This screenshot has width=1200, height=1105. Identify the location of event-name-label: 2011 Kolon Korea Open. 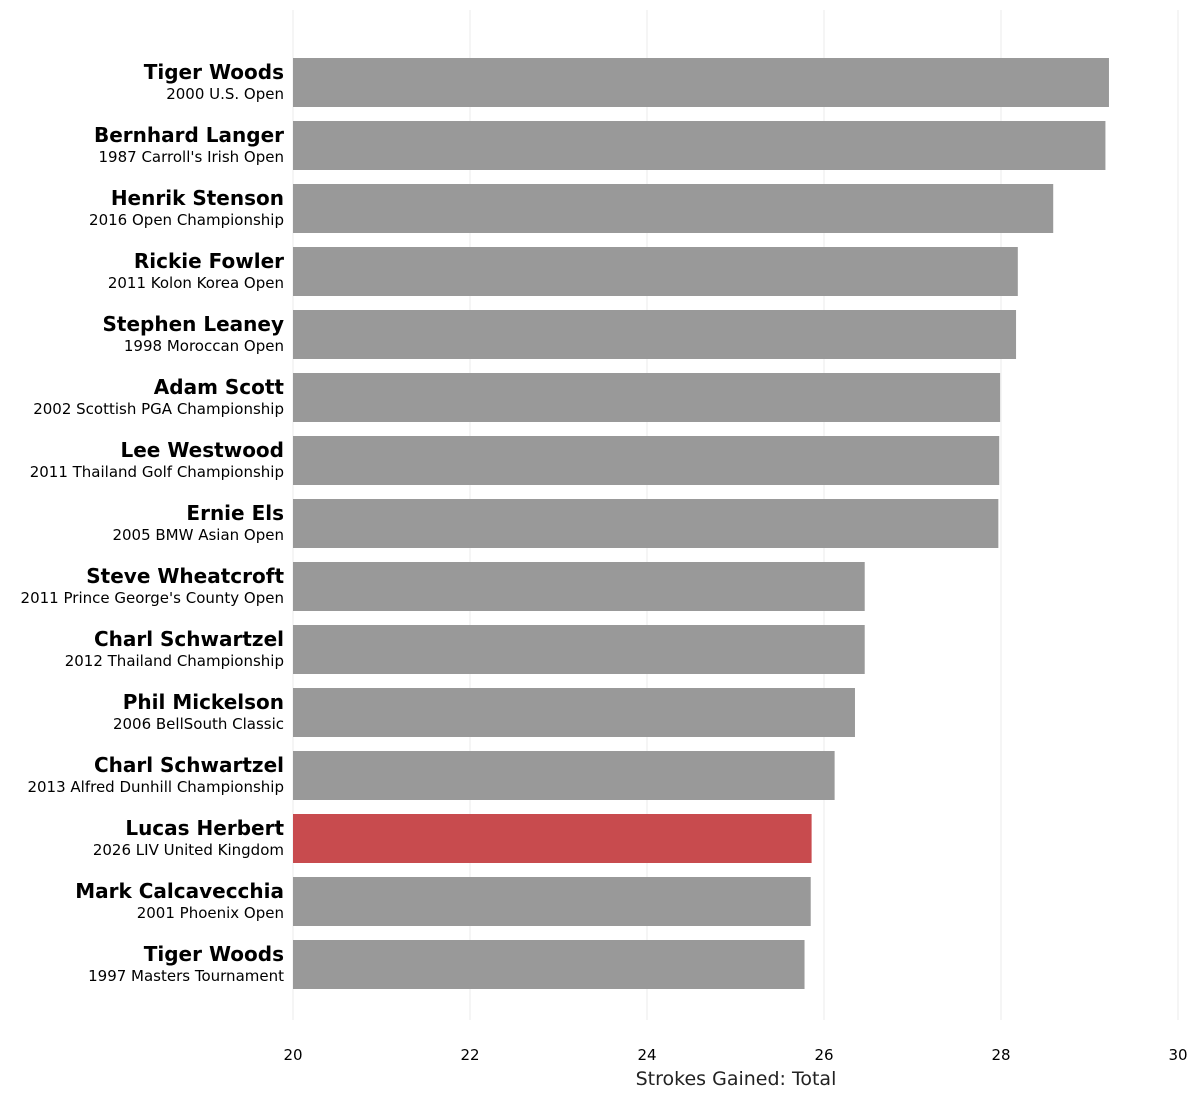
(196, 283).